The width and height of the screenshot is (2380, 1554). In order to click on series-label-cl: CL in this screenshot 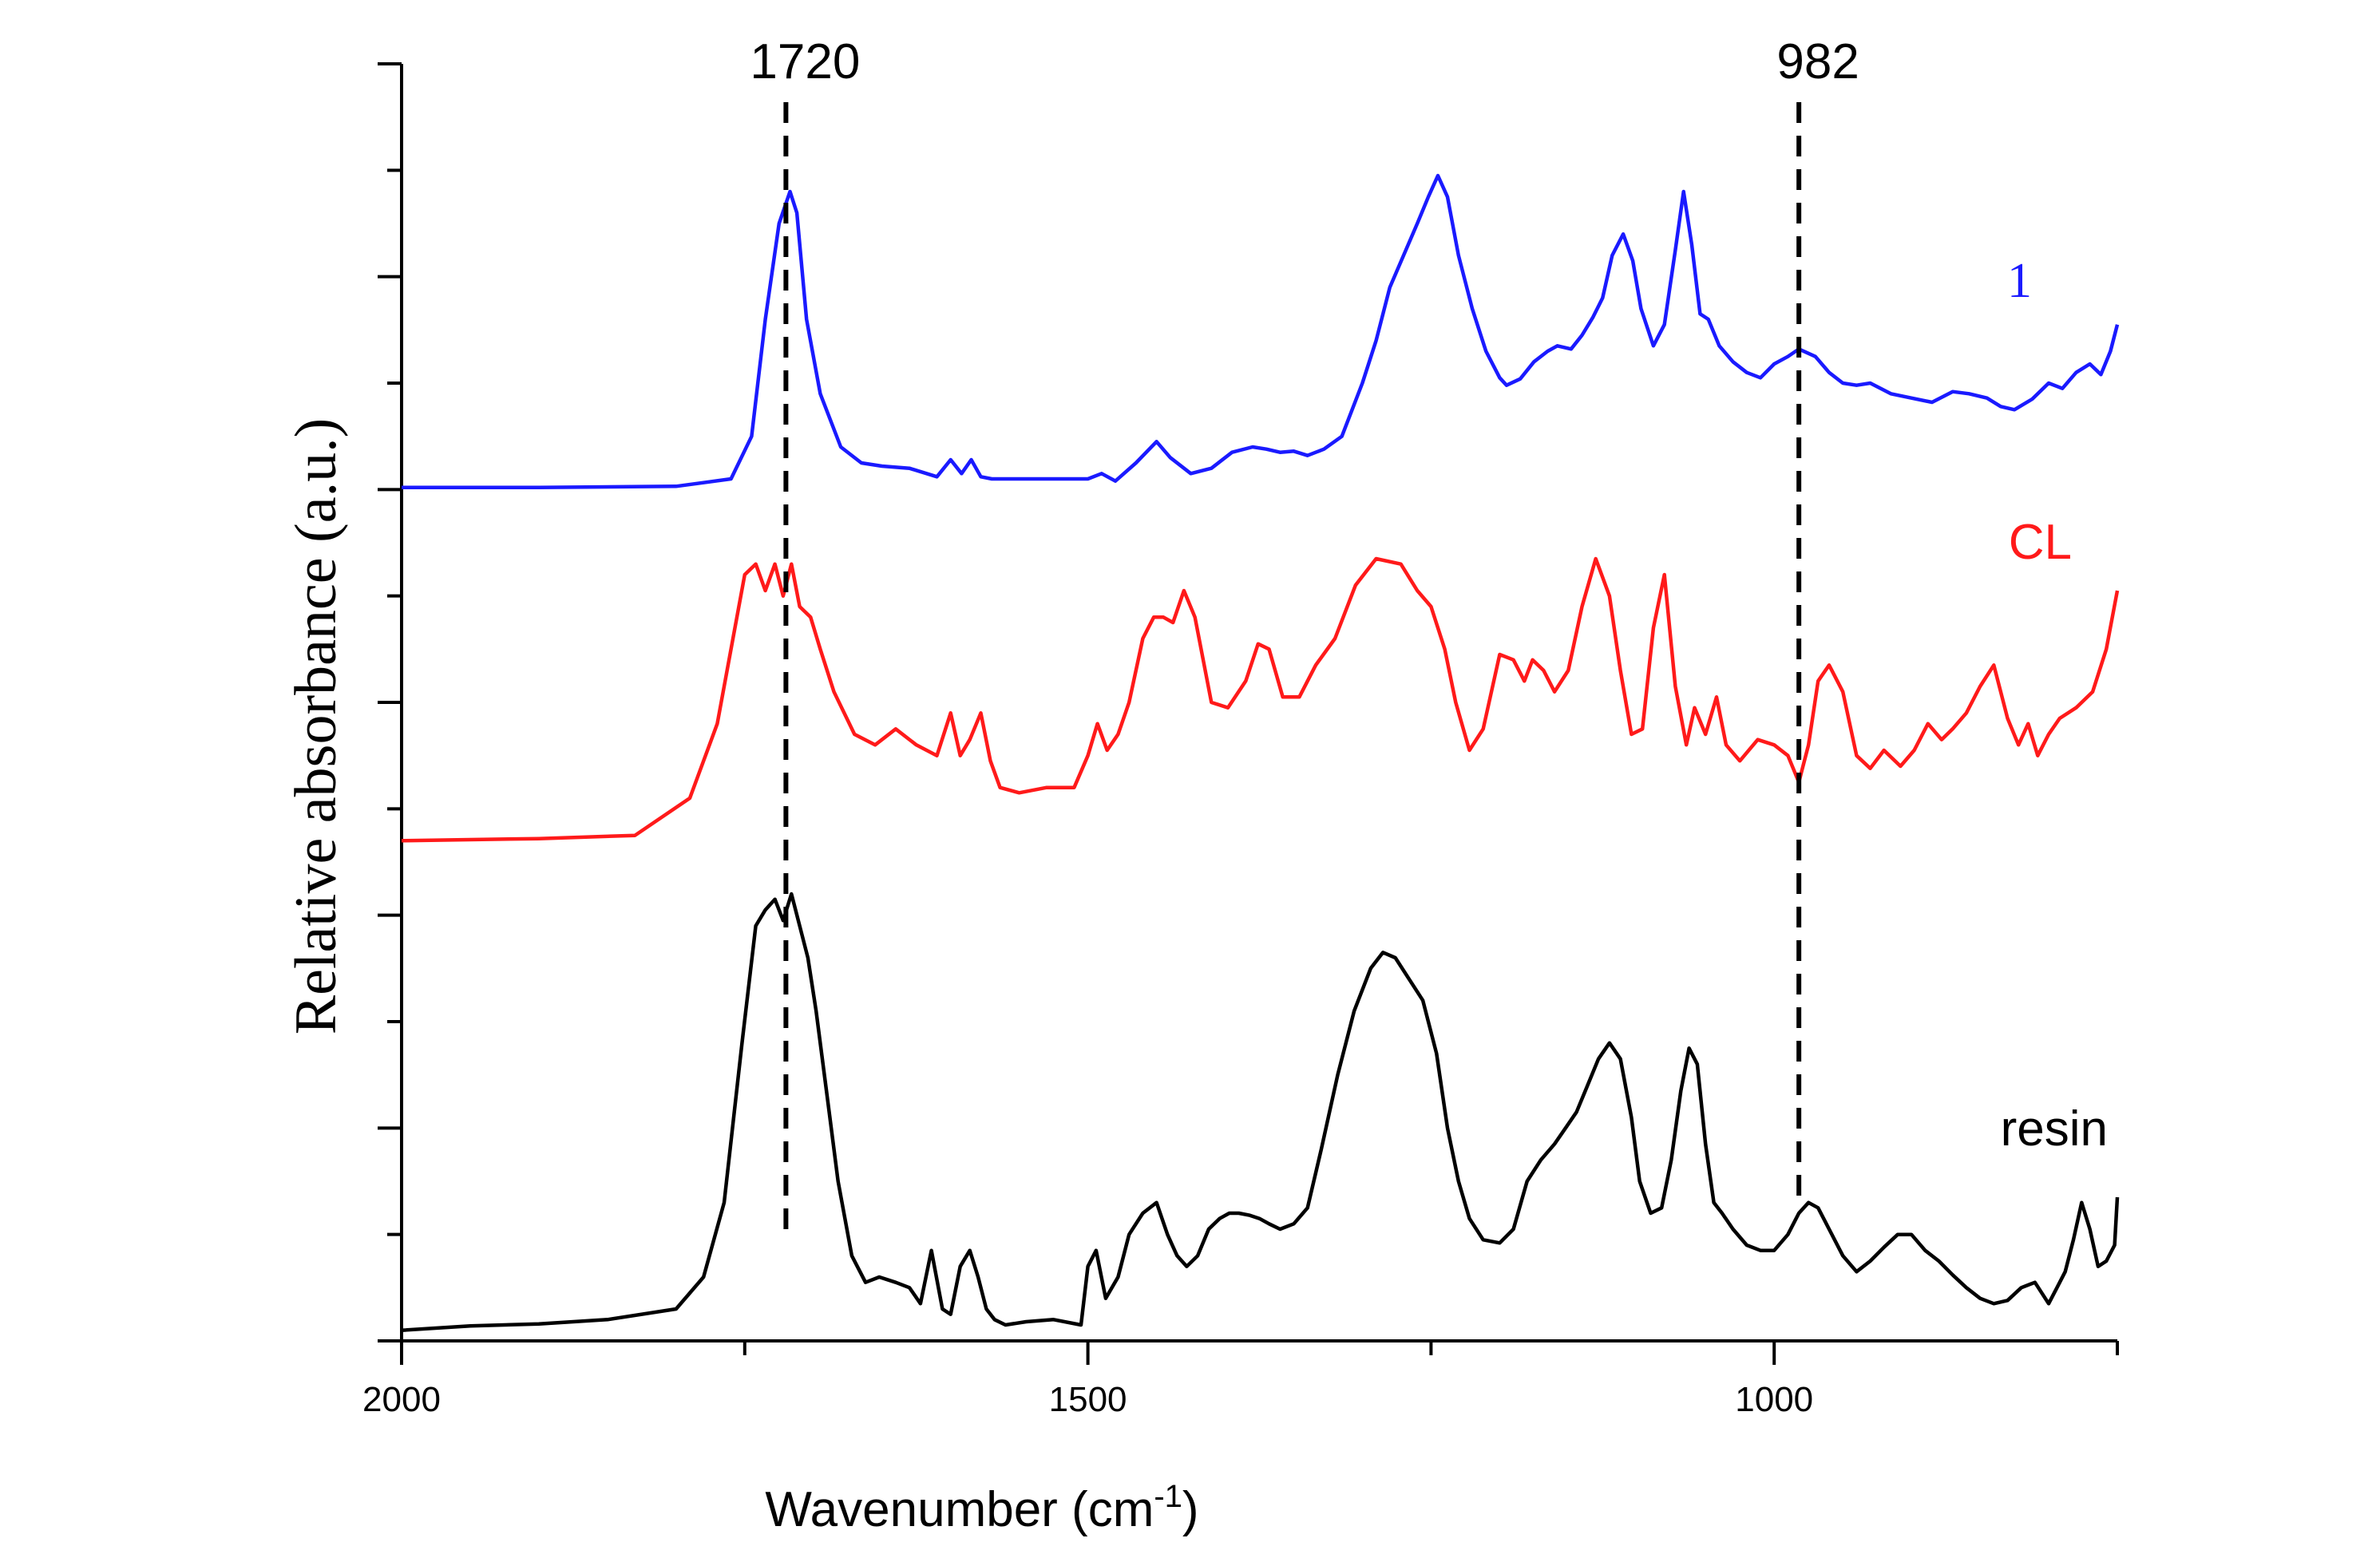, I will do `click(2041, 542)`.